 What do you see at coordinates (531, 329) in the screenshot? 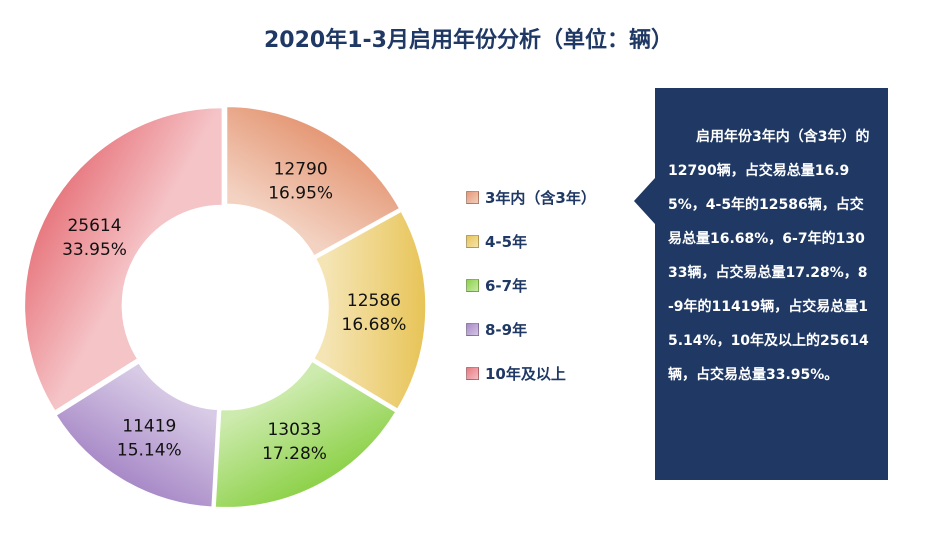
I see `legend-item-8-9-years: 8-9年` at bounding box center [531, 329].